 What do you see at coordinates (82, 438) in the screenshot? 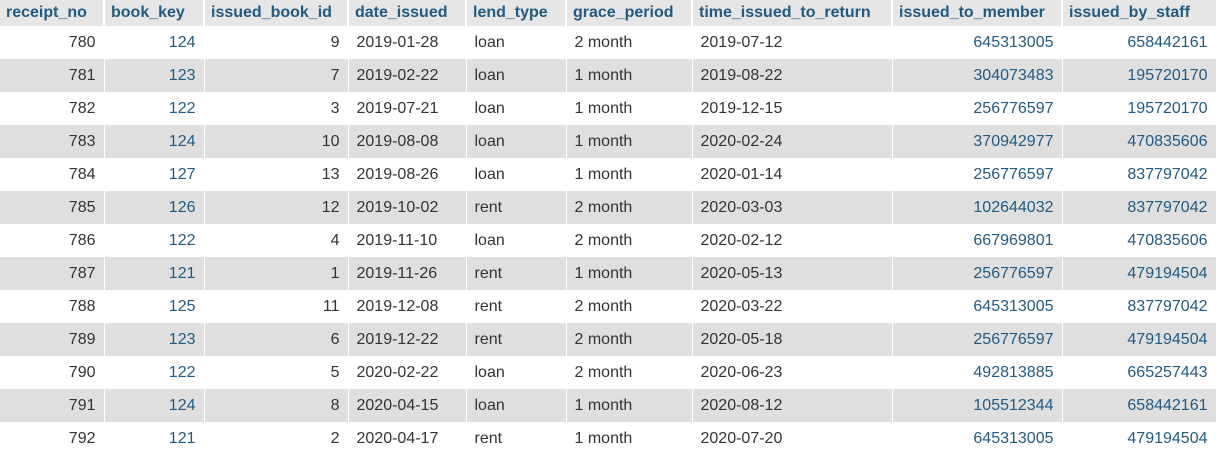
I see `cell-receipt-no: 792` at bounding box center [82, 438].